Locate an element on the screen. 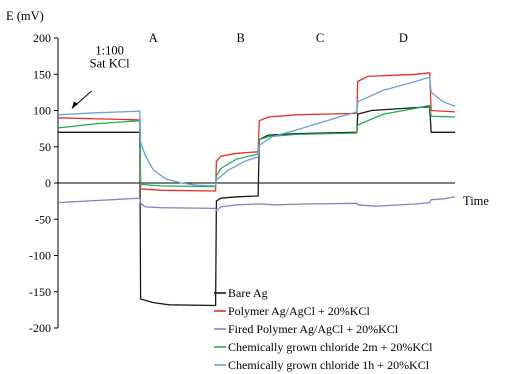 The image size is (505, 374). y-tick-label: -100 is located at coordinates (40, 256).